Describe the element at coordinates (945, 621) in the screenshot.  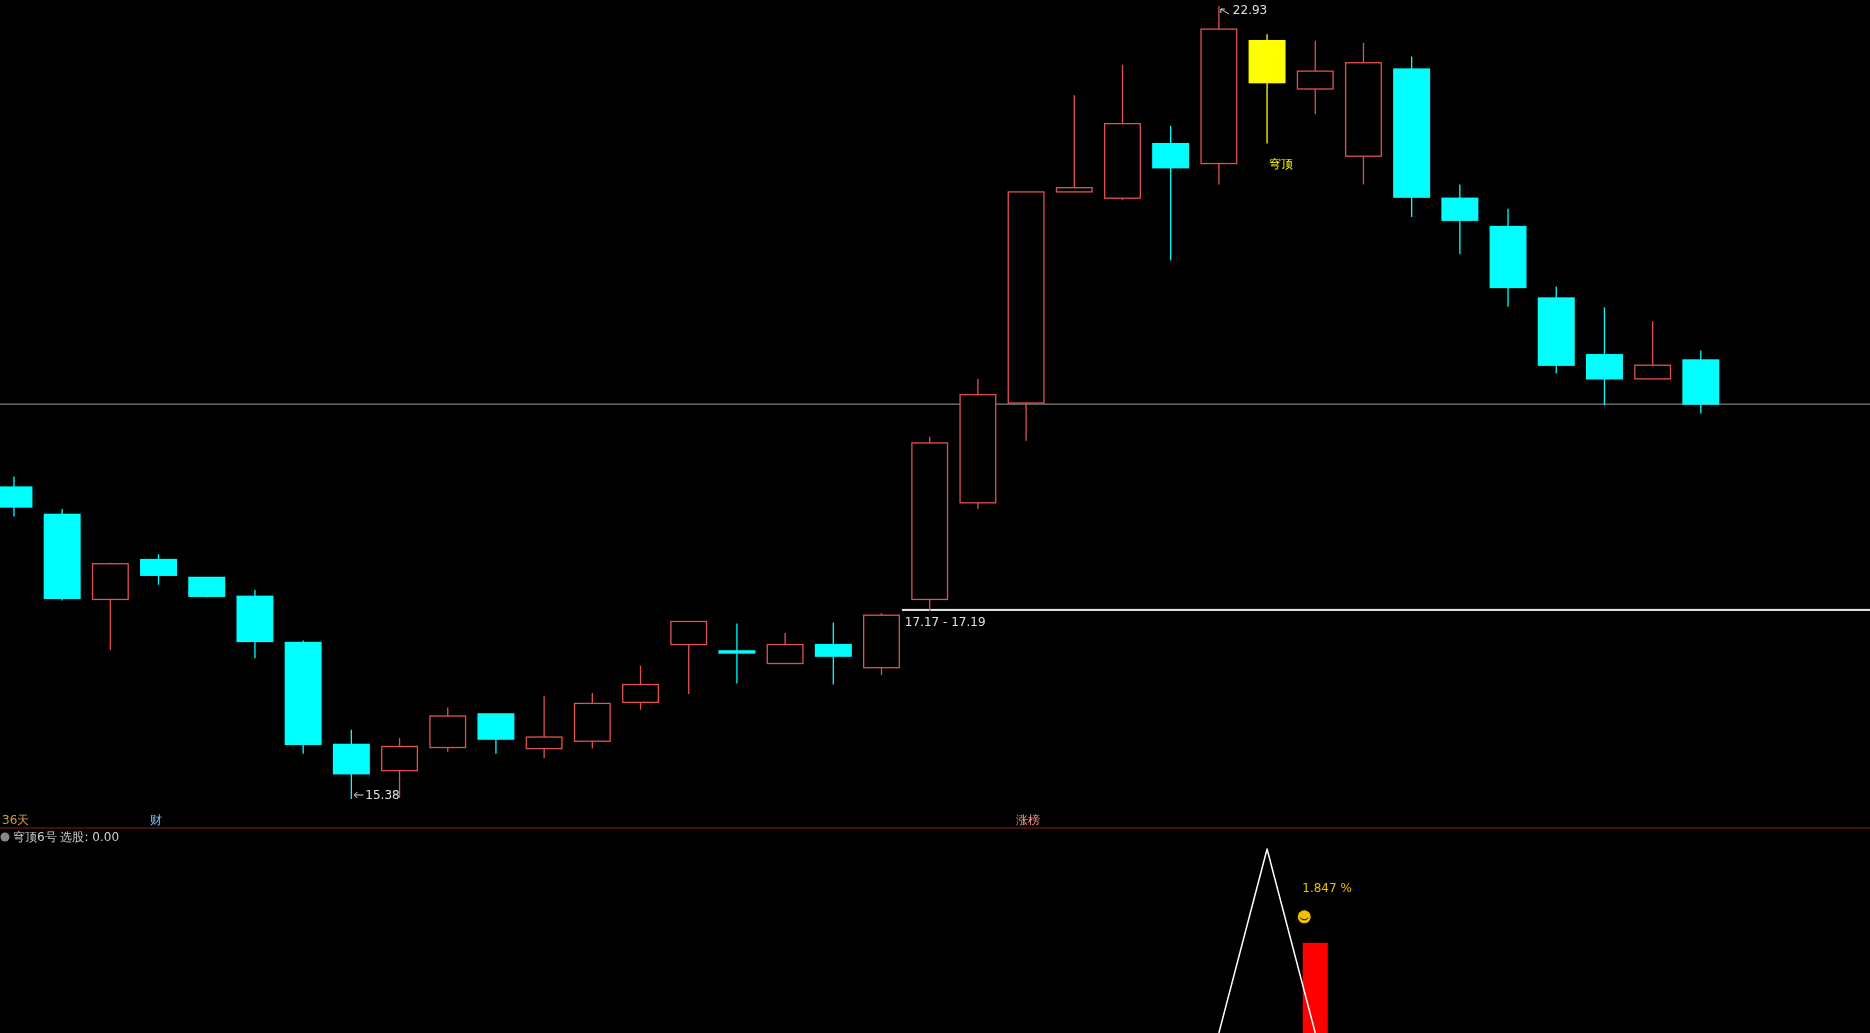
I see `band-label: 17.17 - 17.19` at that location.